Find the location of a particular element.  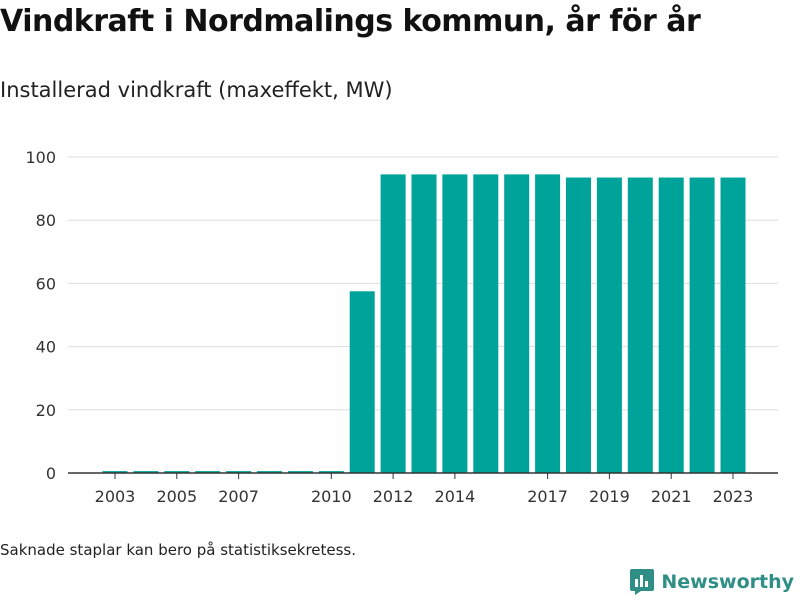

x-tick-labels: 2003 2005 2007 2010 2012 2014 2017 2019 2021 2023 is located at coordinates (424, 496).